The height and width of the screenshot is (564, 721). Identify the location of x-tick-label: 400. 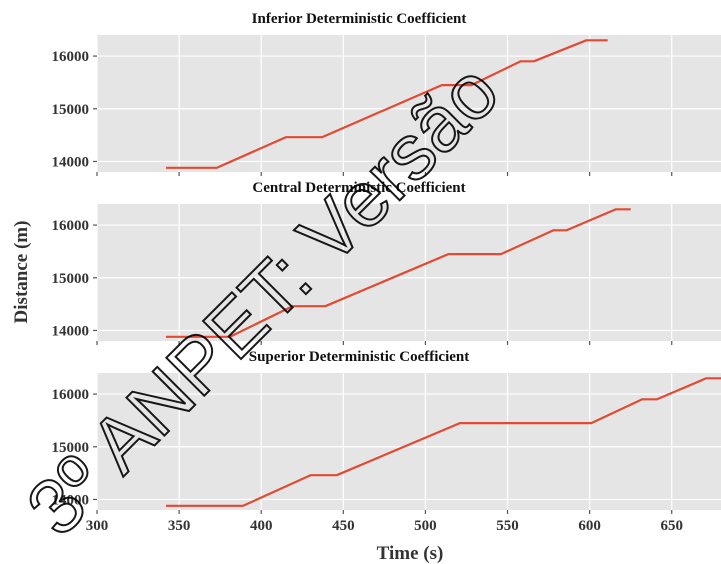
(261, 526).